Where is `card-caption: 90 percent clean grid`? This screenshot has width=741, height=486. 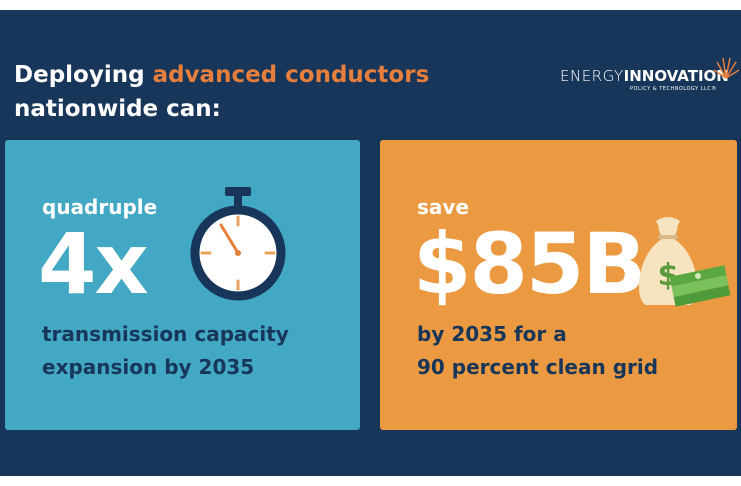 card-caption: 90 percent clean grid is located at coordinates (538, 367).